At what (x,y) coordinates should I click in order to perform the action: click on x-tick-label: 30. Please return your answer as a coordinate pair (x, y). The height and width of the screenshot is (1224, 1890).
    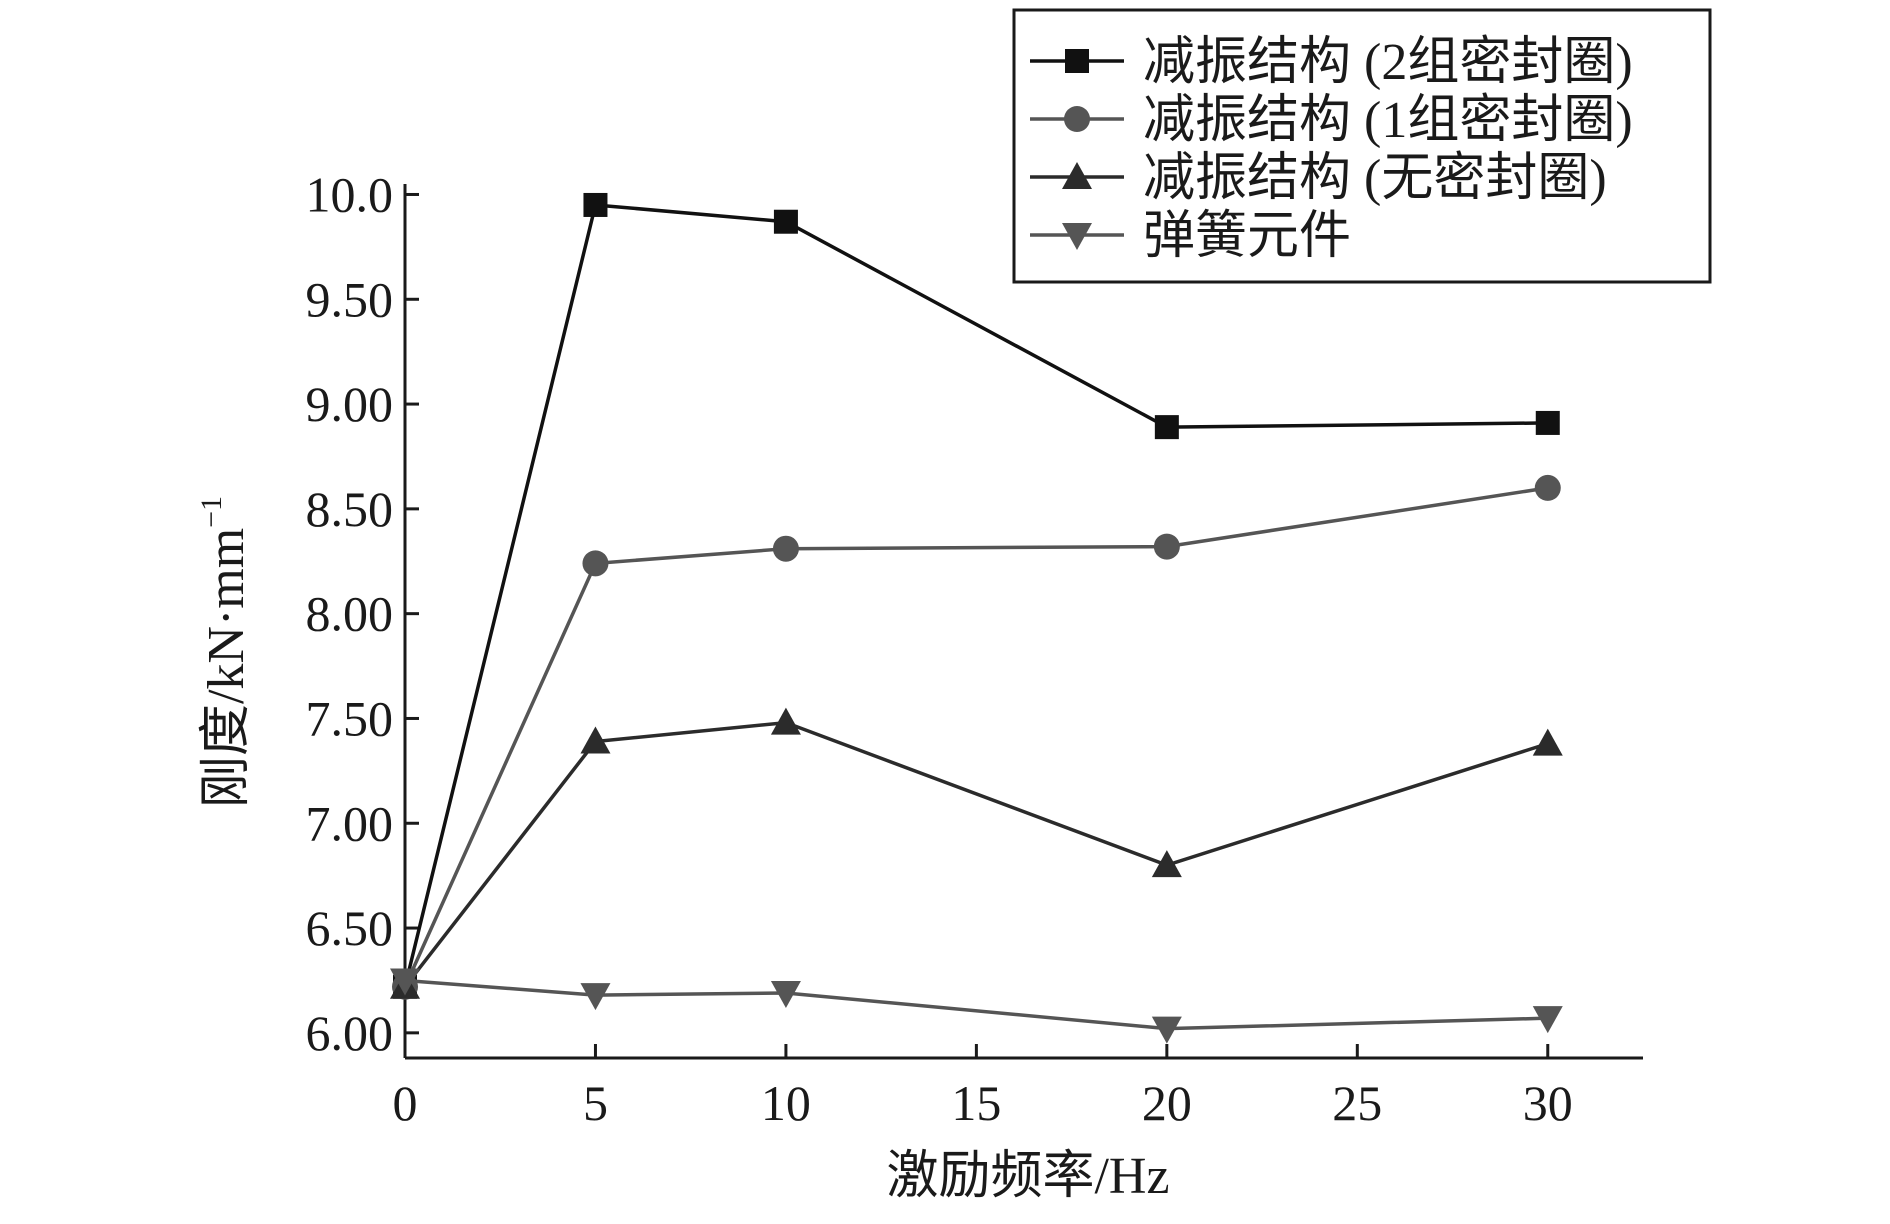
    Looking at the image, I should click on (1548, 1103).